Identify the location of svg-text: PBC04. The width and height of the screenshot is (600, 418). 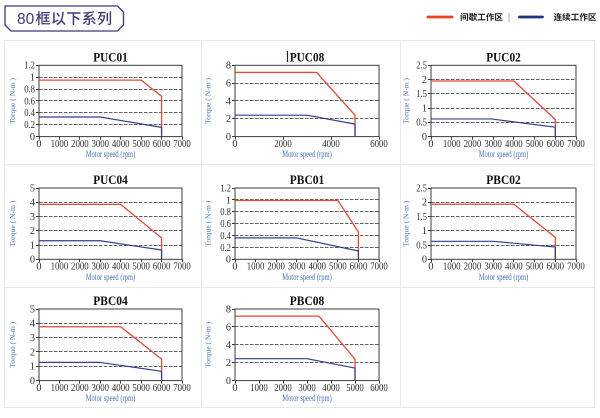
(110, 301).